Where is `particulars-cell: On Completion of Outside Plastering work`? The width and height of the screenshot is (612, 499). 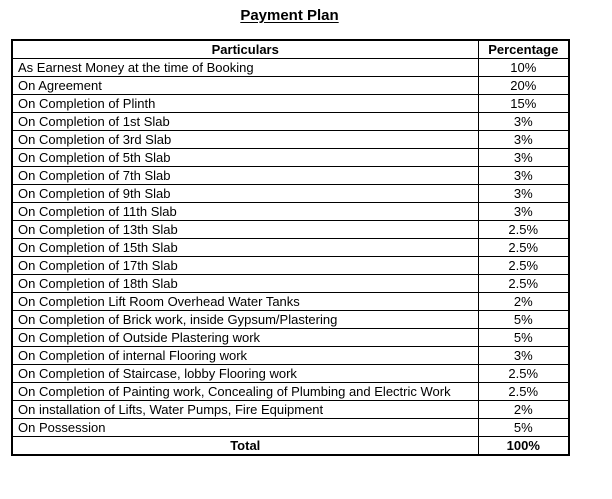
particulars-cell: On Completion of Outside Plastering work is located at coordinates (245, 337).